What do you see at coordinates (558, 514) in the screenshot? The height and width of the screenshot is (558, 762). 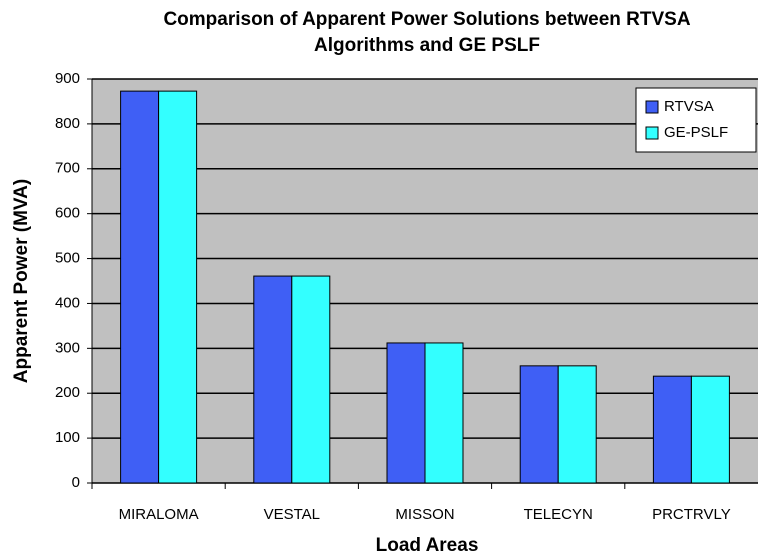 I see `x-tick-label: TELECYN` at bounding box center [558, 514].